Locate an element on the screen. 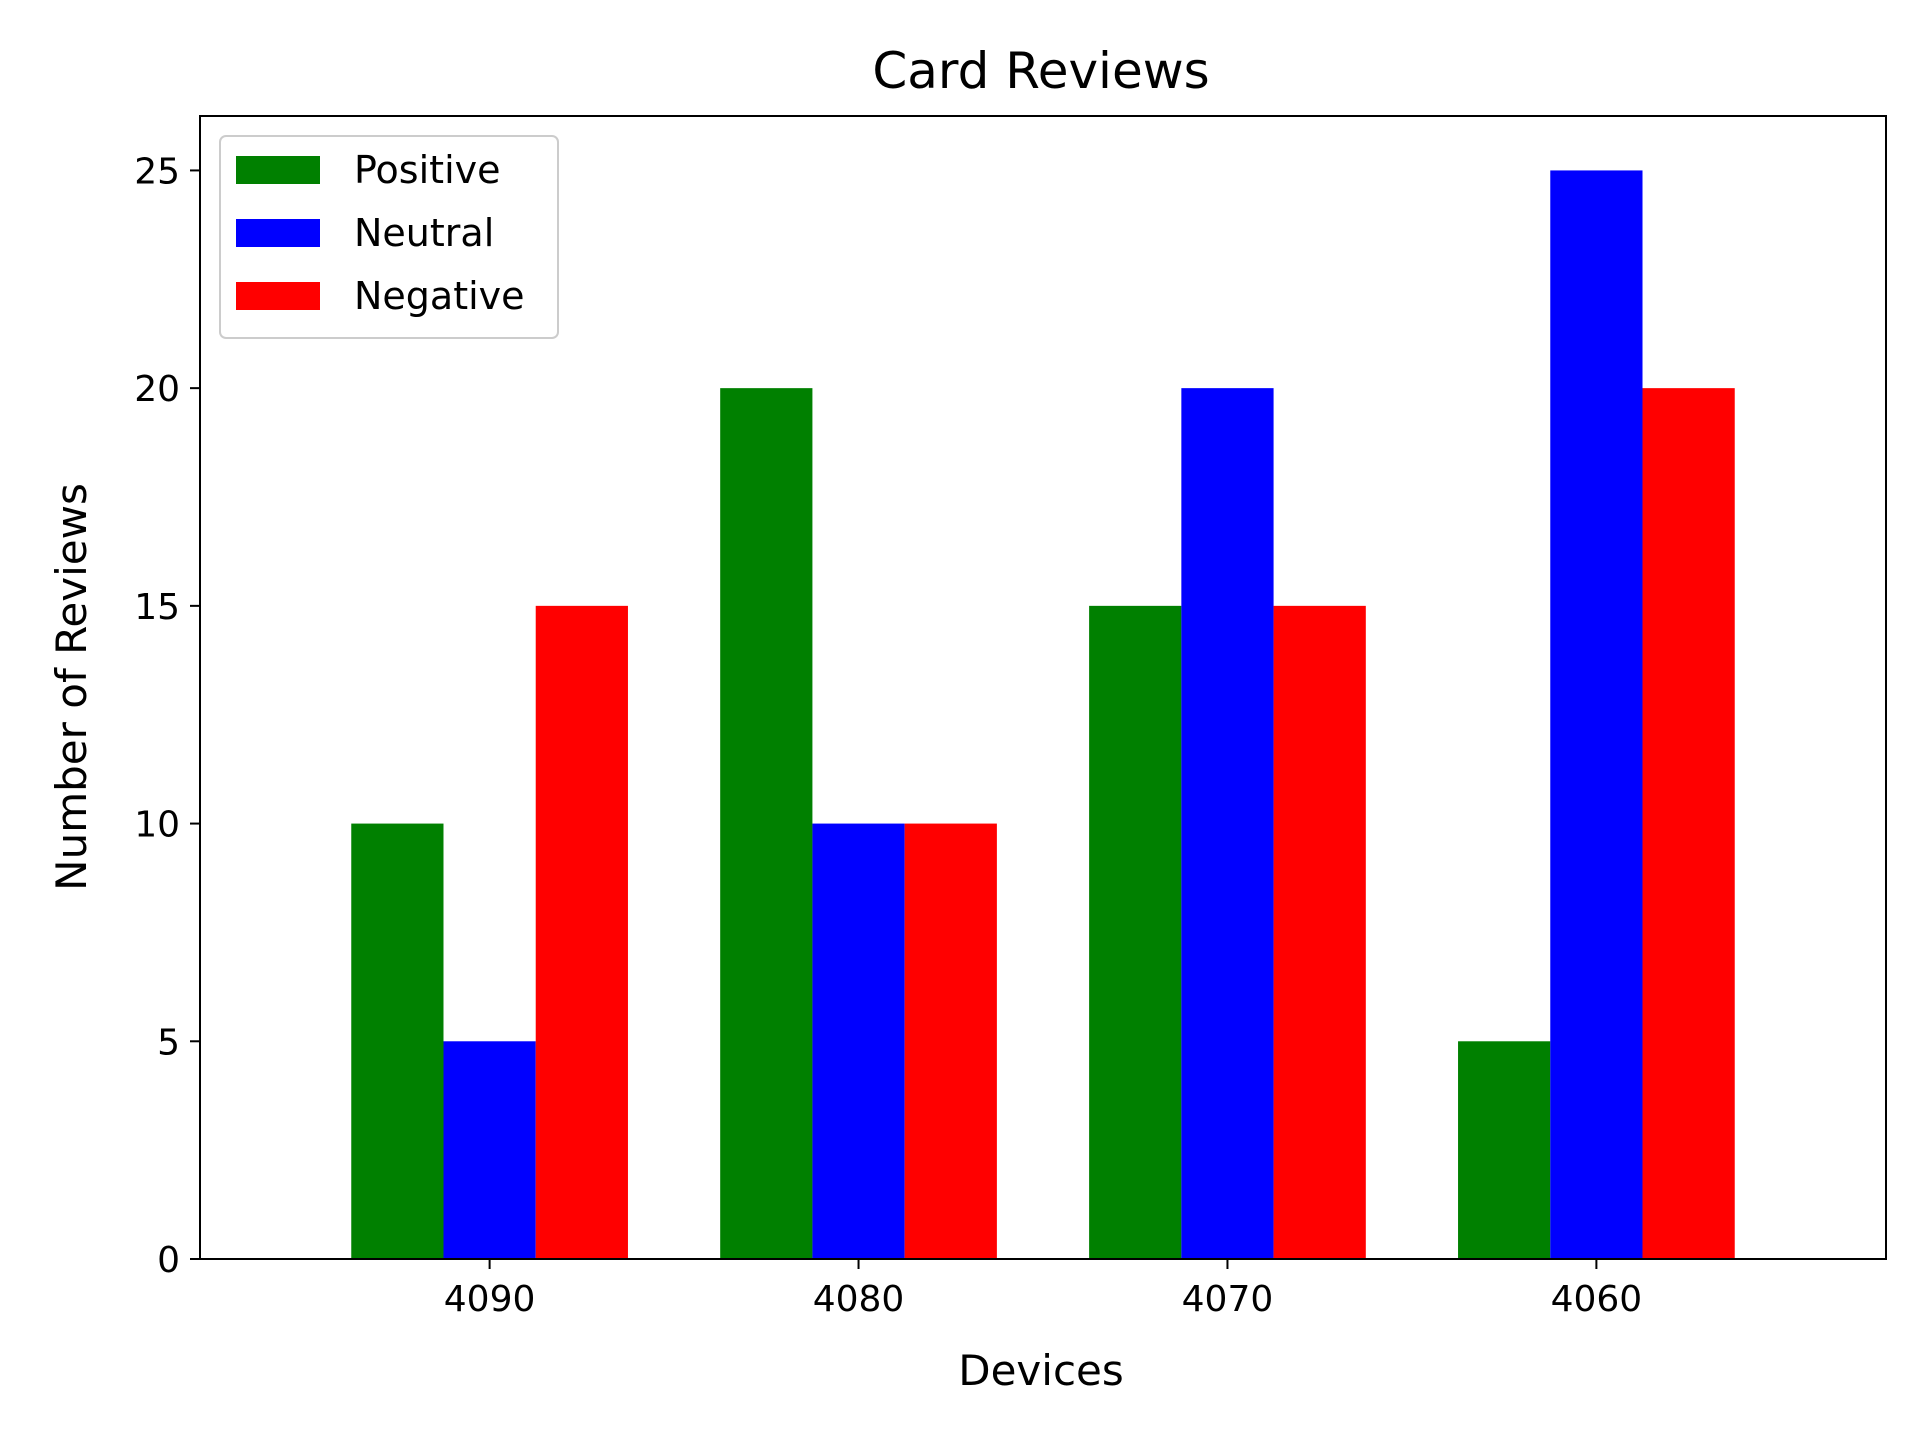  legend-swatch-positive is located at coordinates (278, 170).